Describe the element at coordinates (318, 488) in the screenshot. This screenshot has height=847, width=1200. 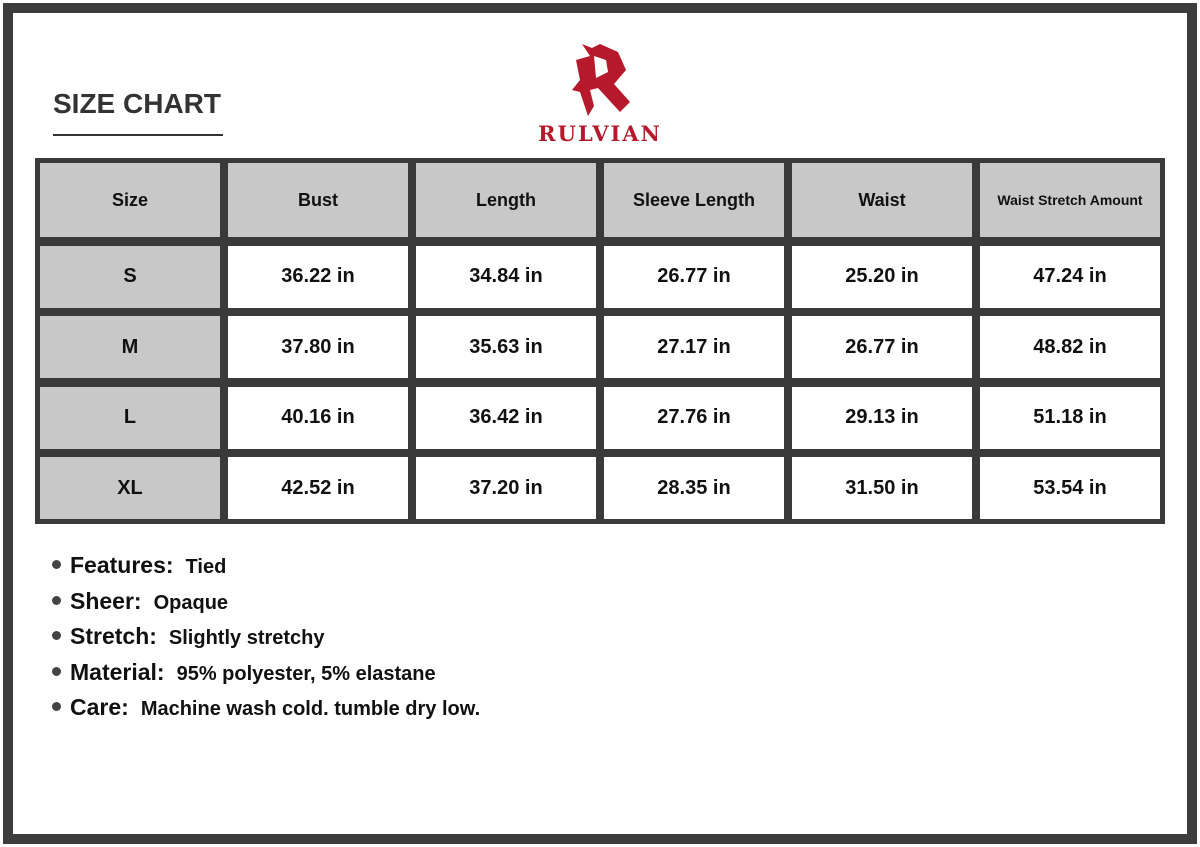
I see `measurement-cell: 42.52 in` at that location.